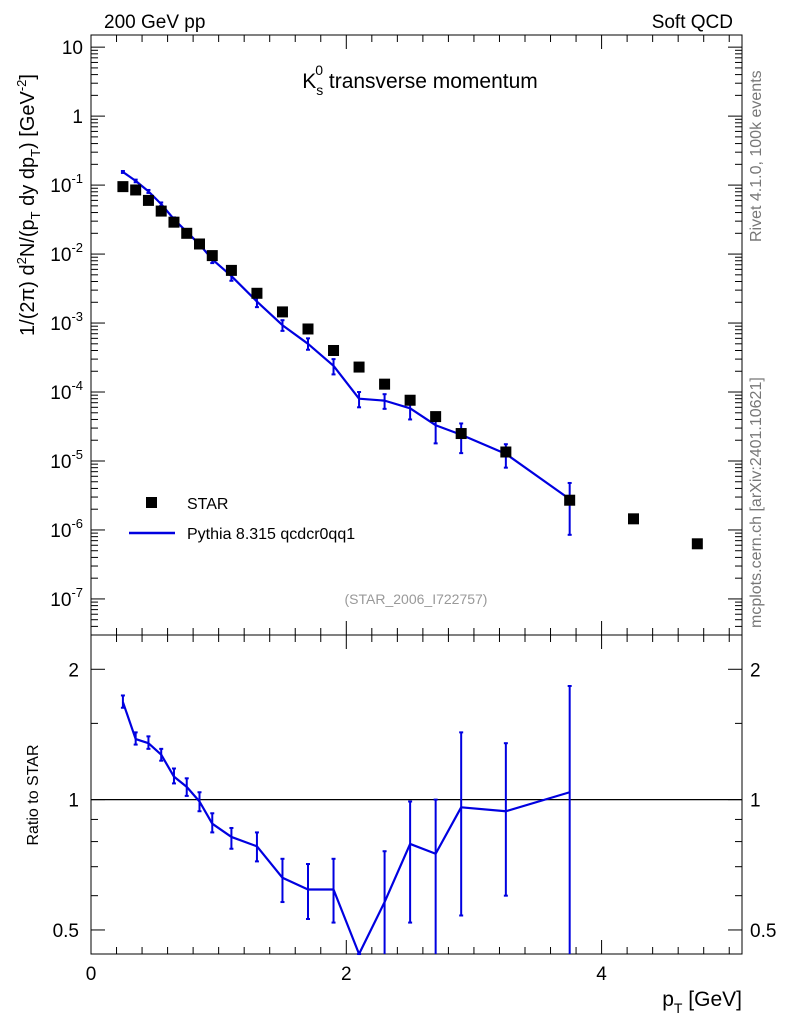 The width and height of the screenshot is (786, 1024). What do you see at coordinates (73, 670) in the screenshot?
I see `ratio-y-tick-label-left: 2` at bounding box center [73, 670].